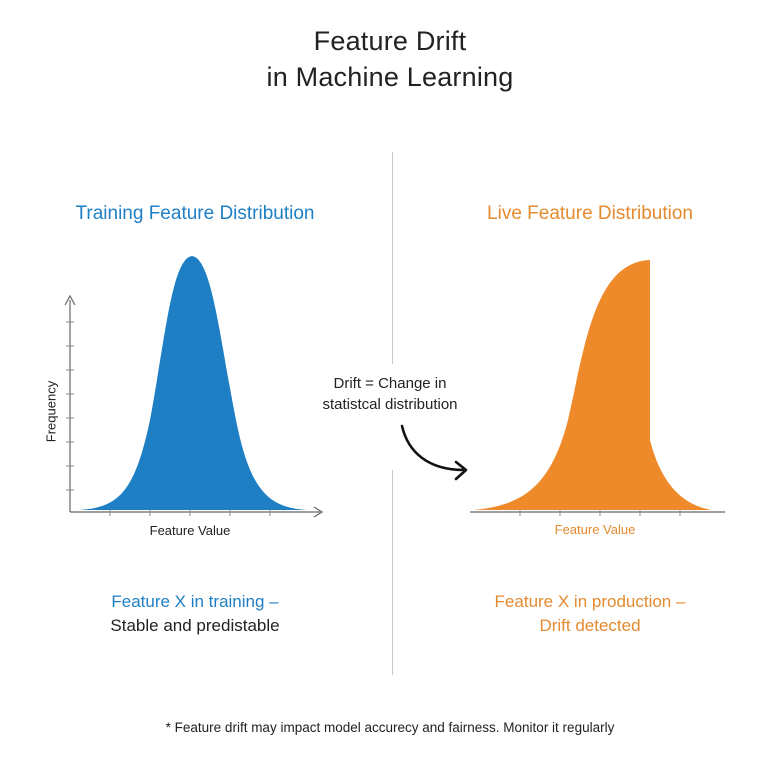 The width and height of the screenshot is (780, 758). I want to click on page-title-line-2: in Machine Learning, so click(390, 77).